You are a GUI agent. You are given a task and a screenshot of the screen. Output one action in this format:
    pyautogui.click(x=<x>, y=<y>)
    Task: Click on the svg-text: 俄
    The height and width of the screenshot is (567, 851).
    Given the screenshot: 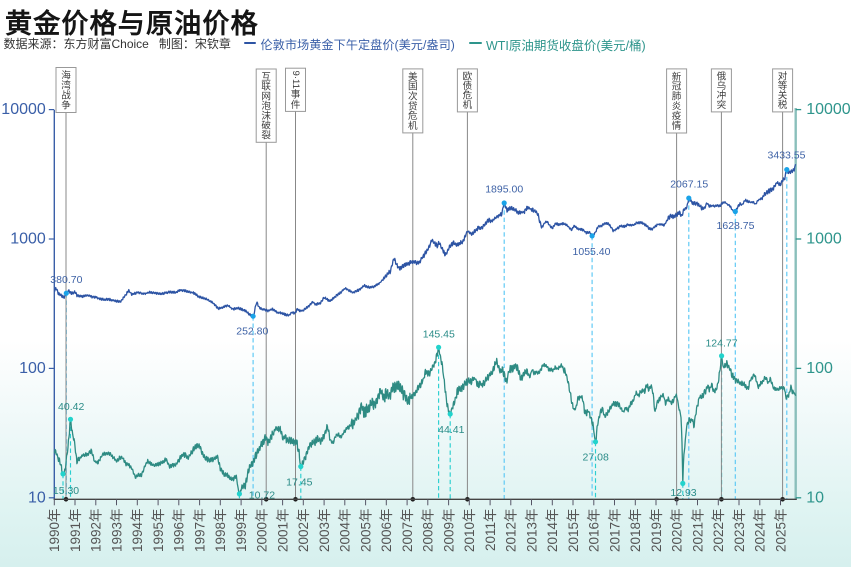 What is the action you would take?
    pyautogui.click(x=722, y=77)
    